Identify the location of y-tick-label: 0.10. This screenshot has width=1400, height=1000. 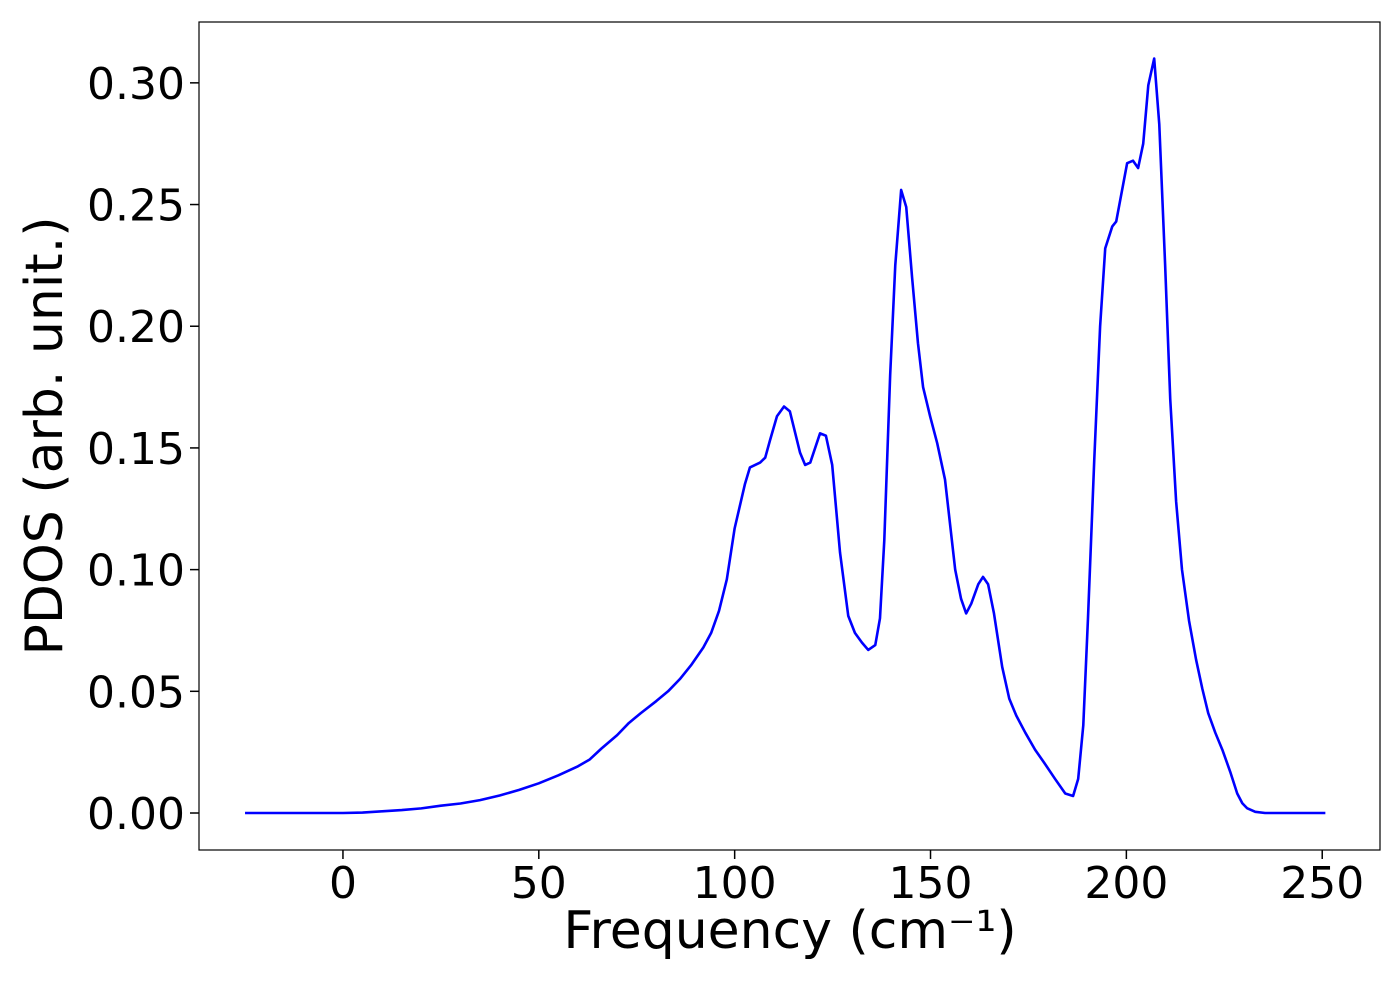
(136, 571).